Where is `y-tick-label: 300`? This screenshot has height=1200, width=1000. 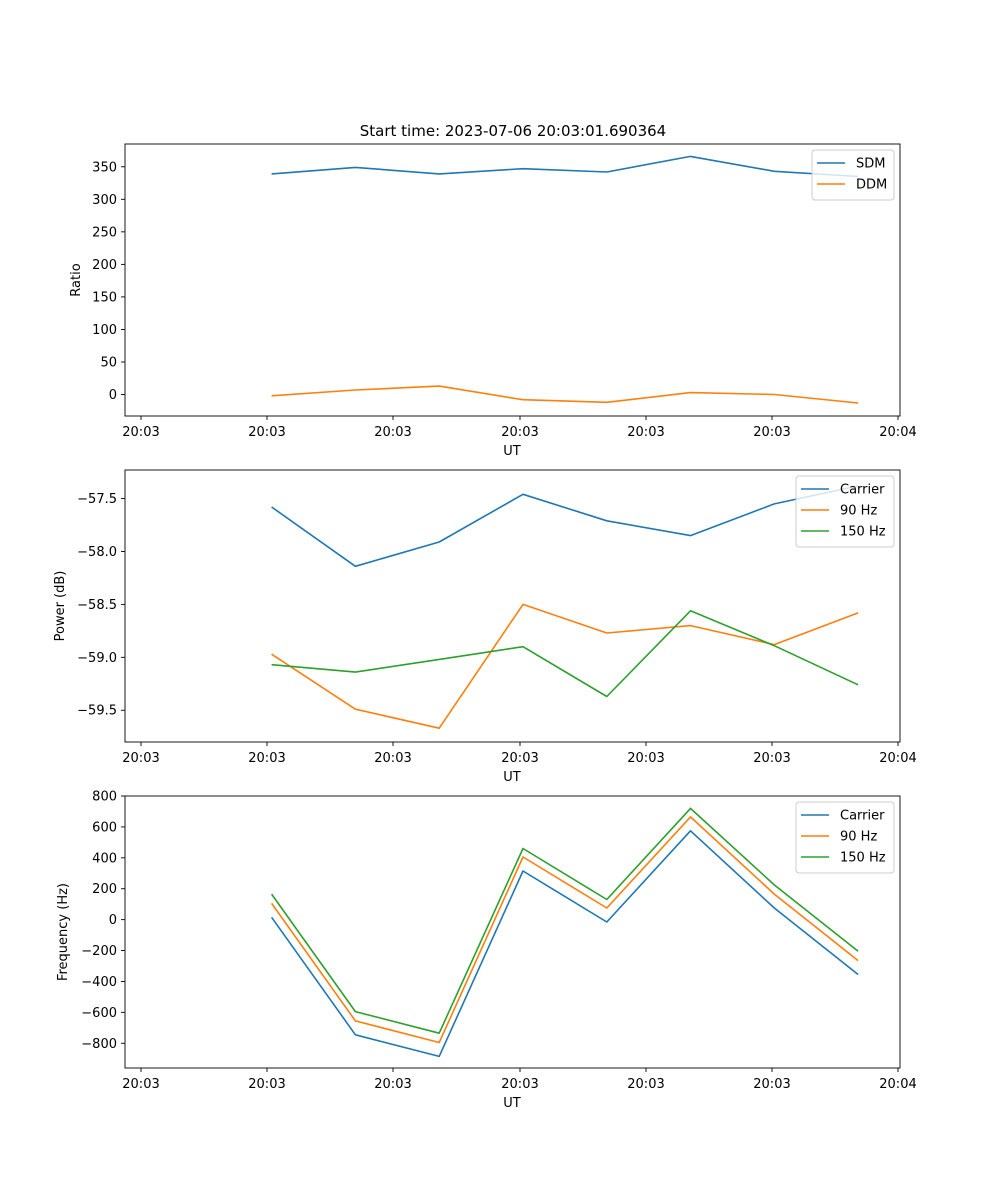 y-tick-label: 300 is located at coordinates (104, 200).